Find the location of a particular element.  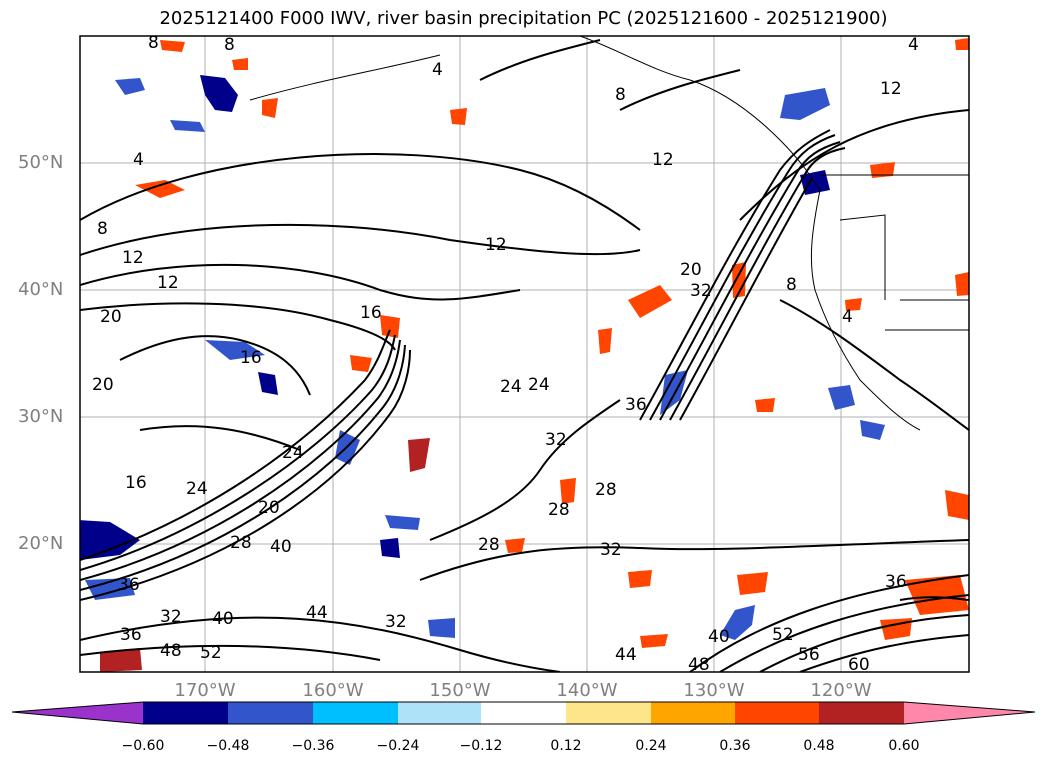

lon-label: 130°W is located at coordinates (714, 690).